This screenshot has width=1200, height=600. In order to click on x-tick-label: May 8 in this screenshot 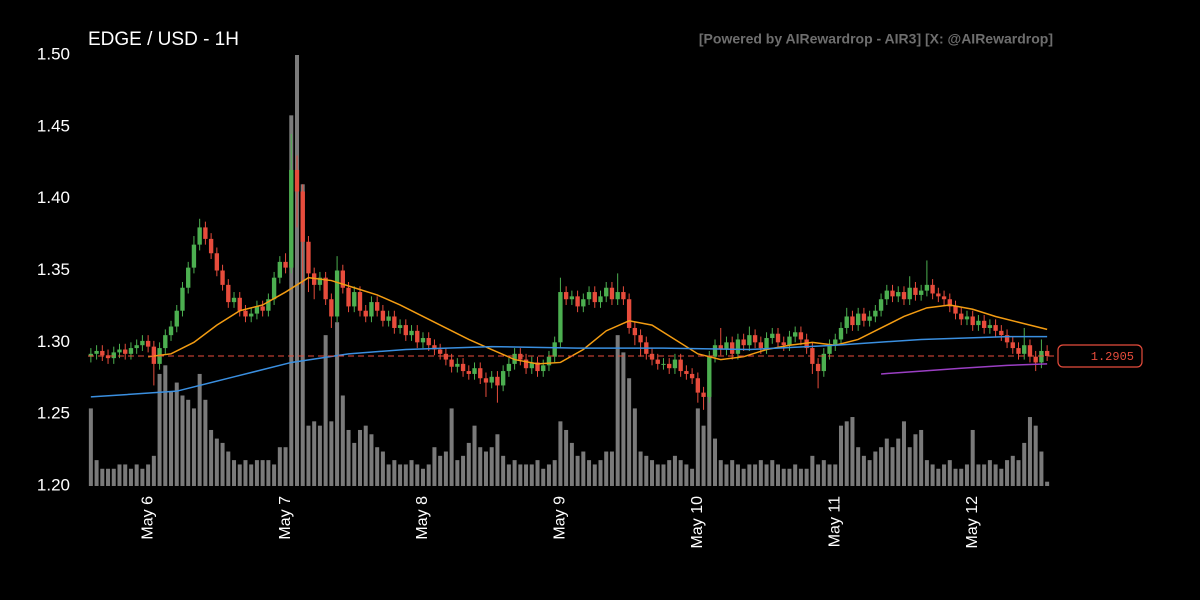, I will do `click(422, 518)`.